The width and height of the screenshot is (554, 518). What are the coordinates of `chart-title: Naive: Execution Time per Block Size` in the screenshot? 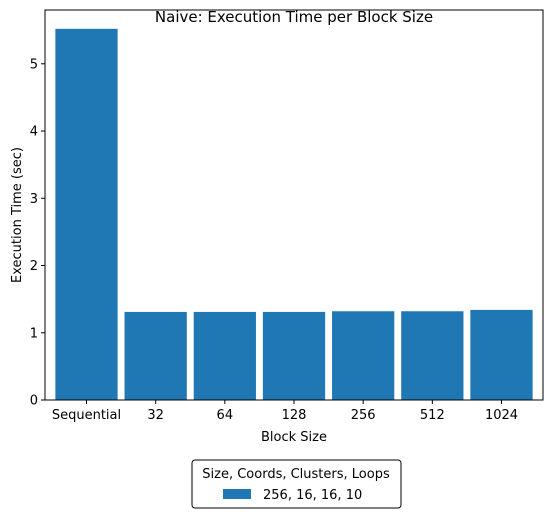 It's located at (294, 17).